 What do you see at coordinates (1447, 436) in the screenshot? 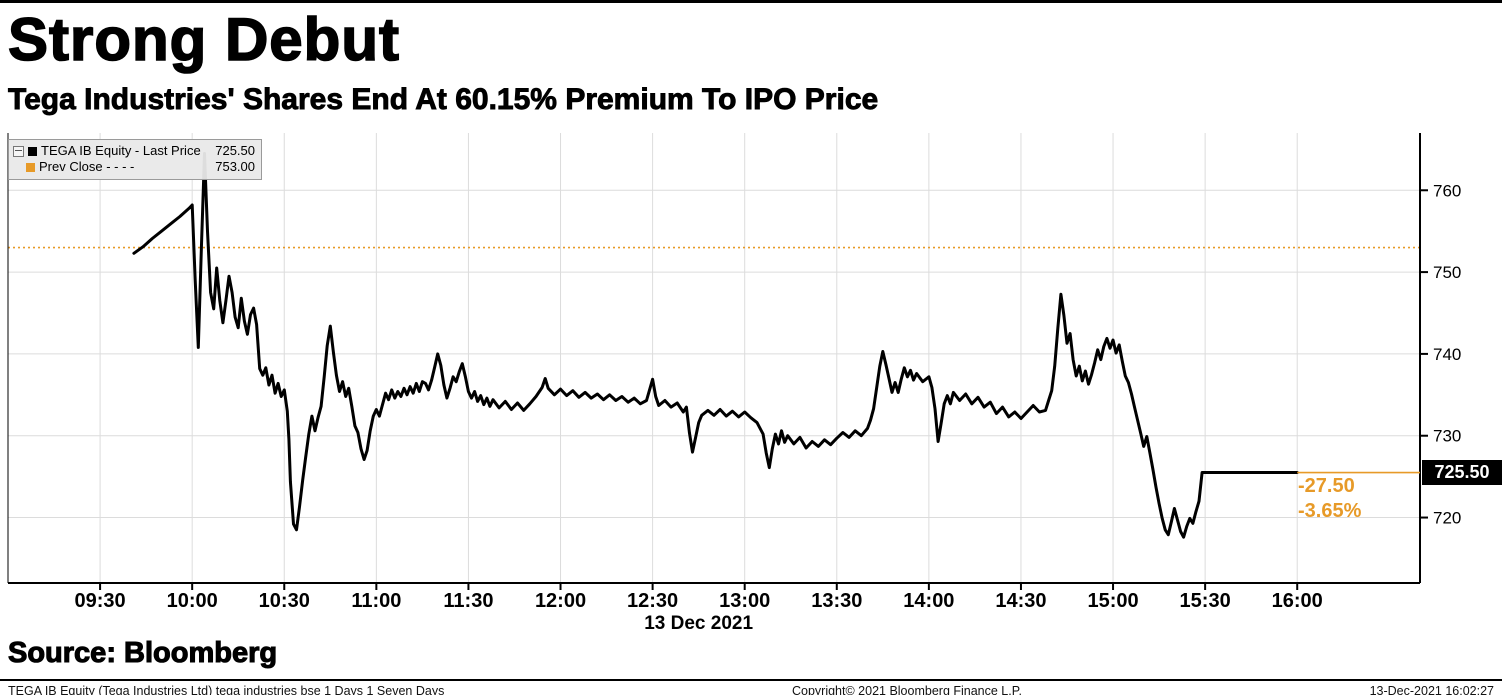
I see `y-tick-label: 730` at bounding box center [1447, 436].